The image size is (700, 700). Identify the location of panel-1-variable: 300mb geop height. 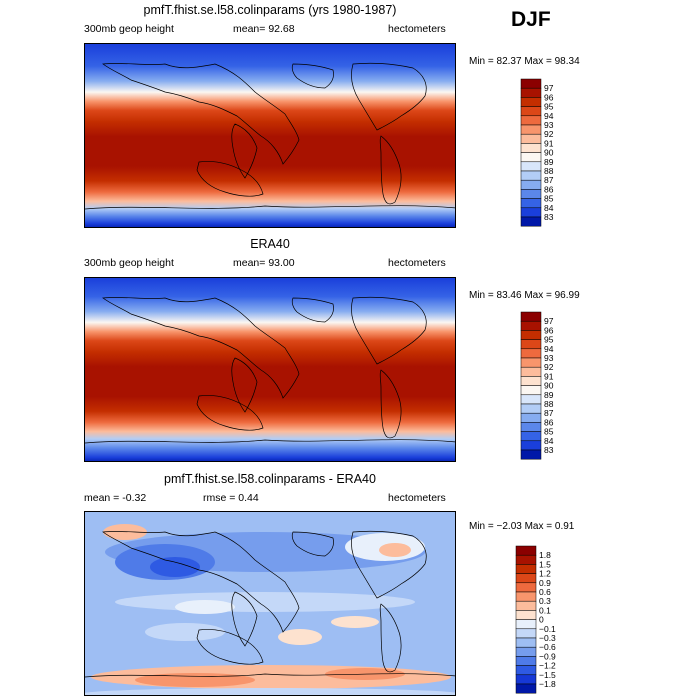
(129, 29).